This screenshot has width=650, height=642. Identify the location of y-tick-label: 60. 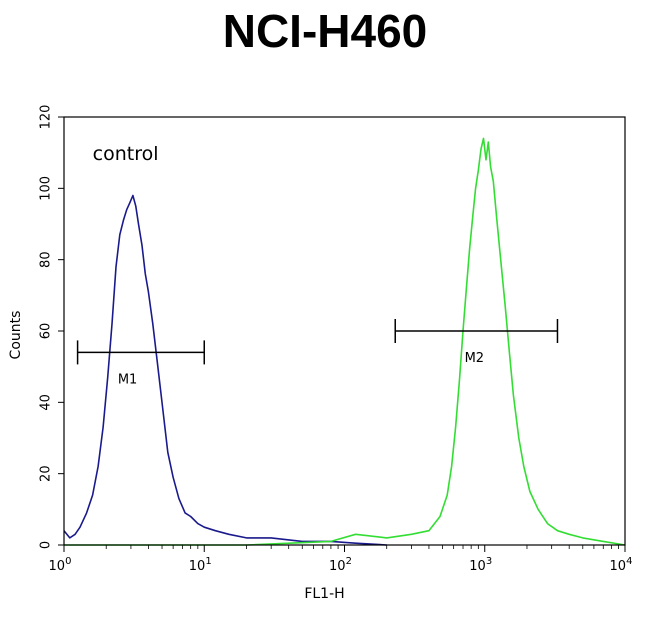
(46, 331).